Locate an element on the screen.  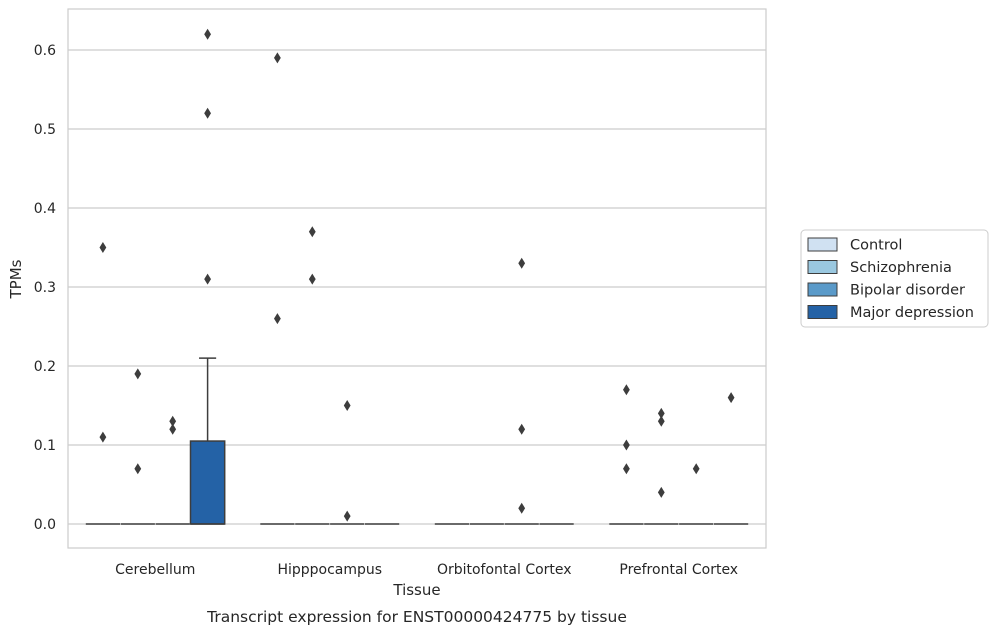
legend-label: Bipolar disorder is located at coordinates (907, 291).